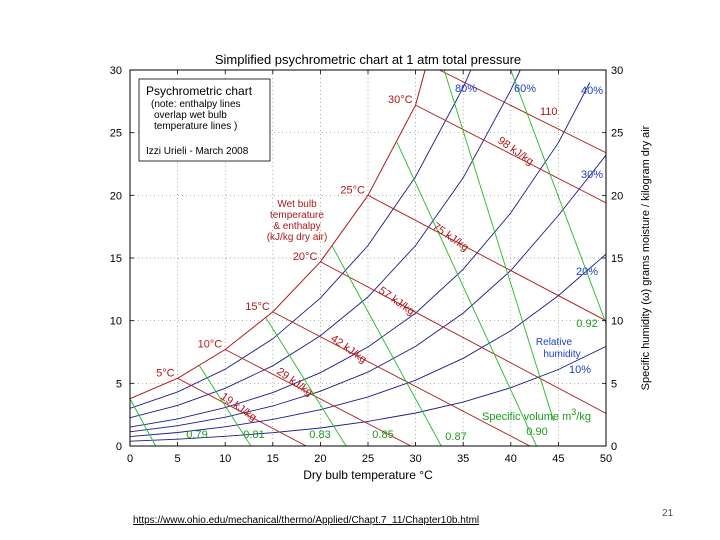 This screenshot has width=720, height=540. What do you see at coordinates (614, 447) in the screenshot?
I see `y-tick-label-right: 0` at bounding box center [614, 447].